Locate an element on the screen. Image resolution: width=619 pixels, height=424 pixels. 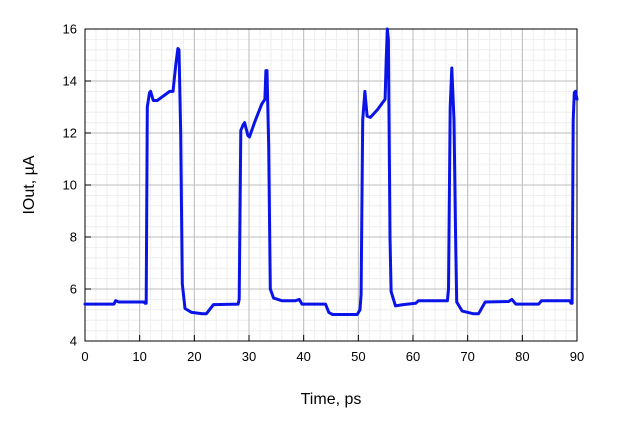
y-tick-label: 4 is located at coordinates (73, 341).